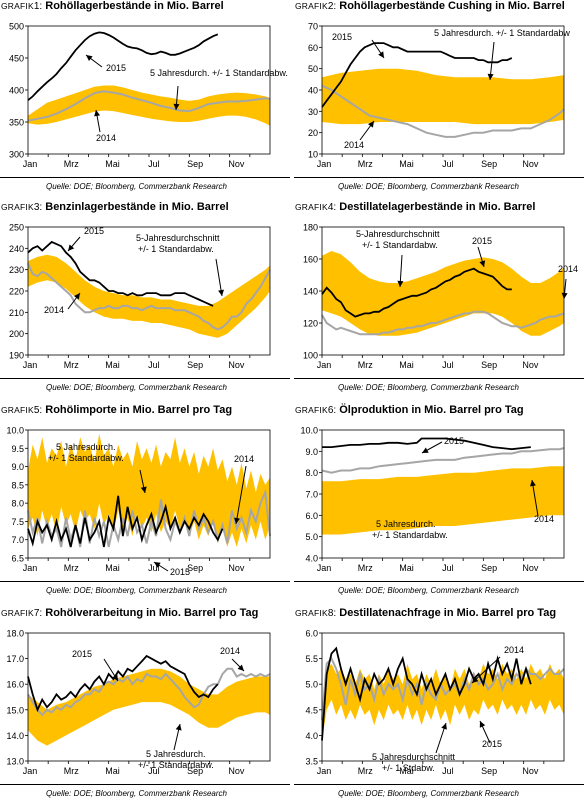  Describe the element at coordinates (15, 762) in the screenshot. I see `y-tick-label: 13.0` at that location.